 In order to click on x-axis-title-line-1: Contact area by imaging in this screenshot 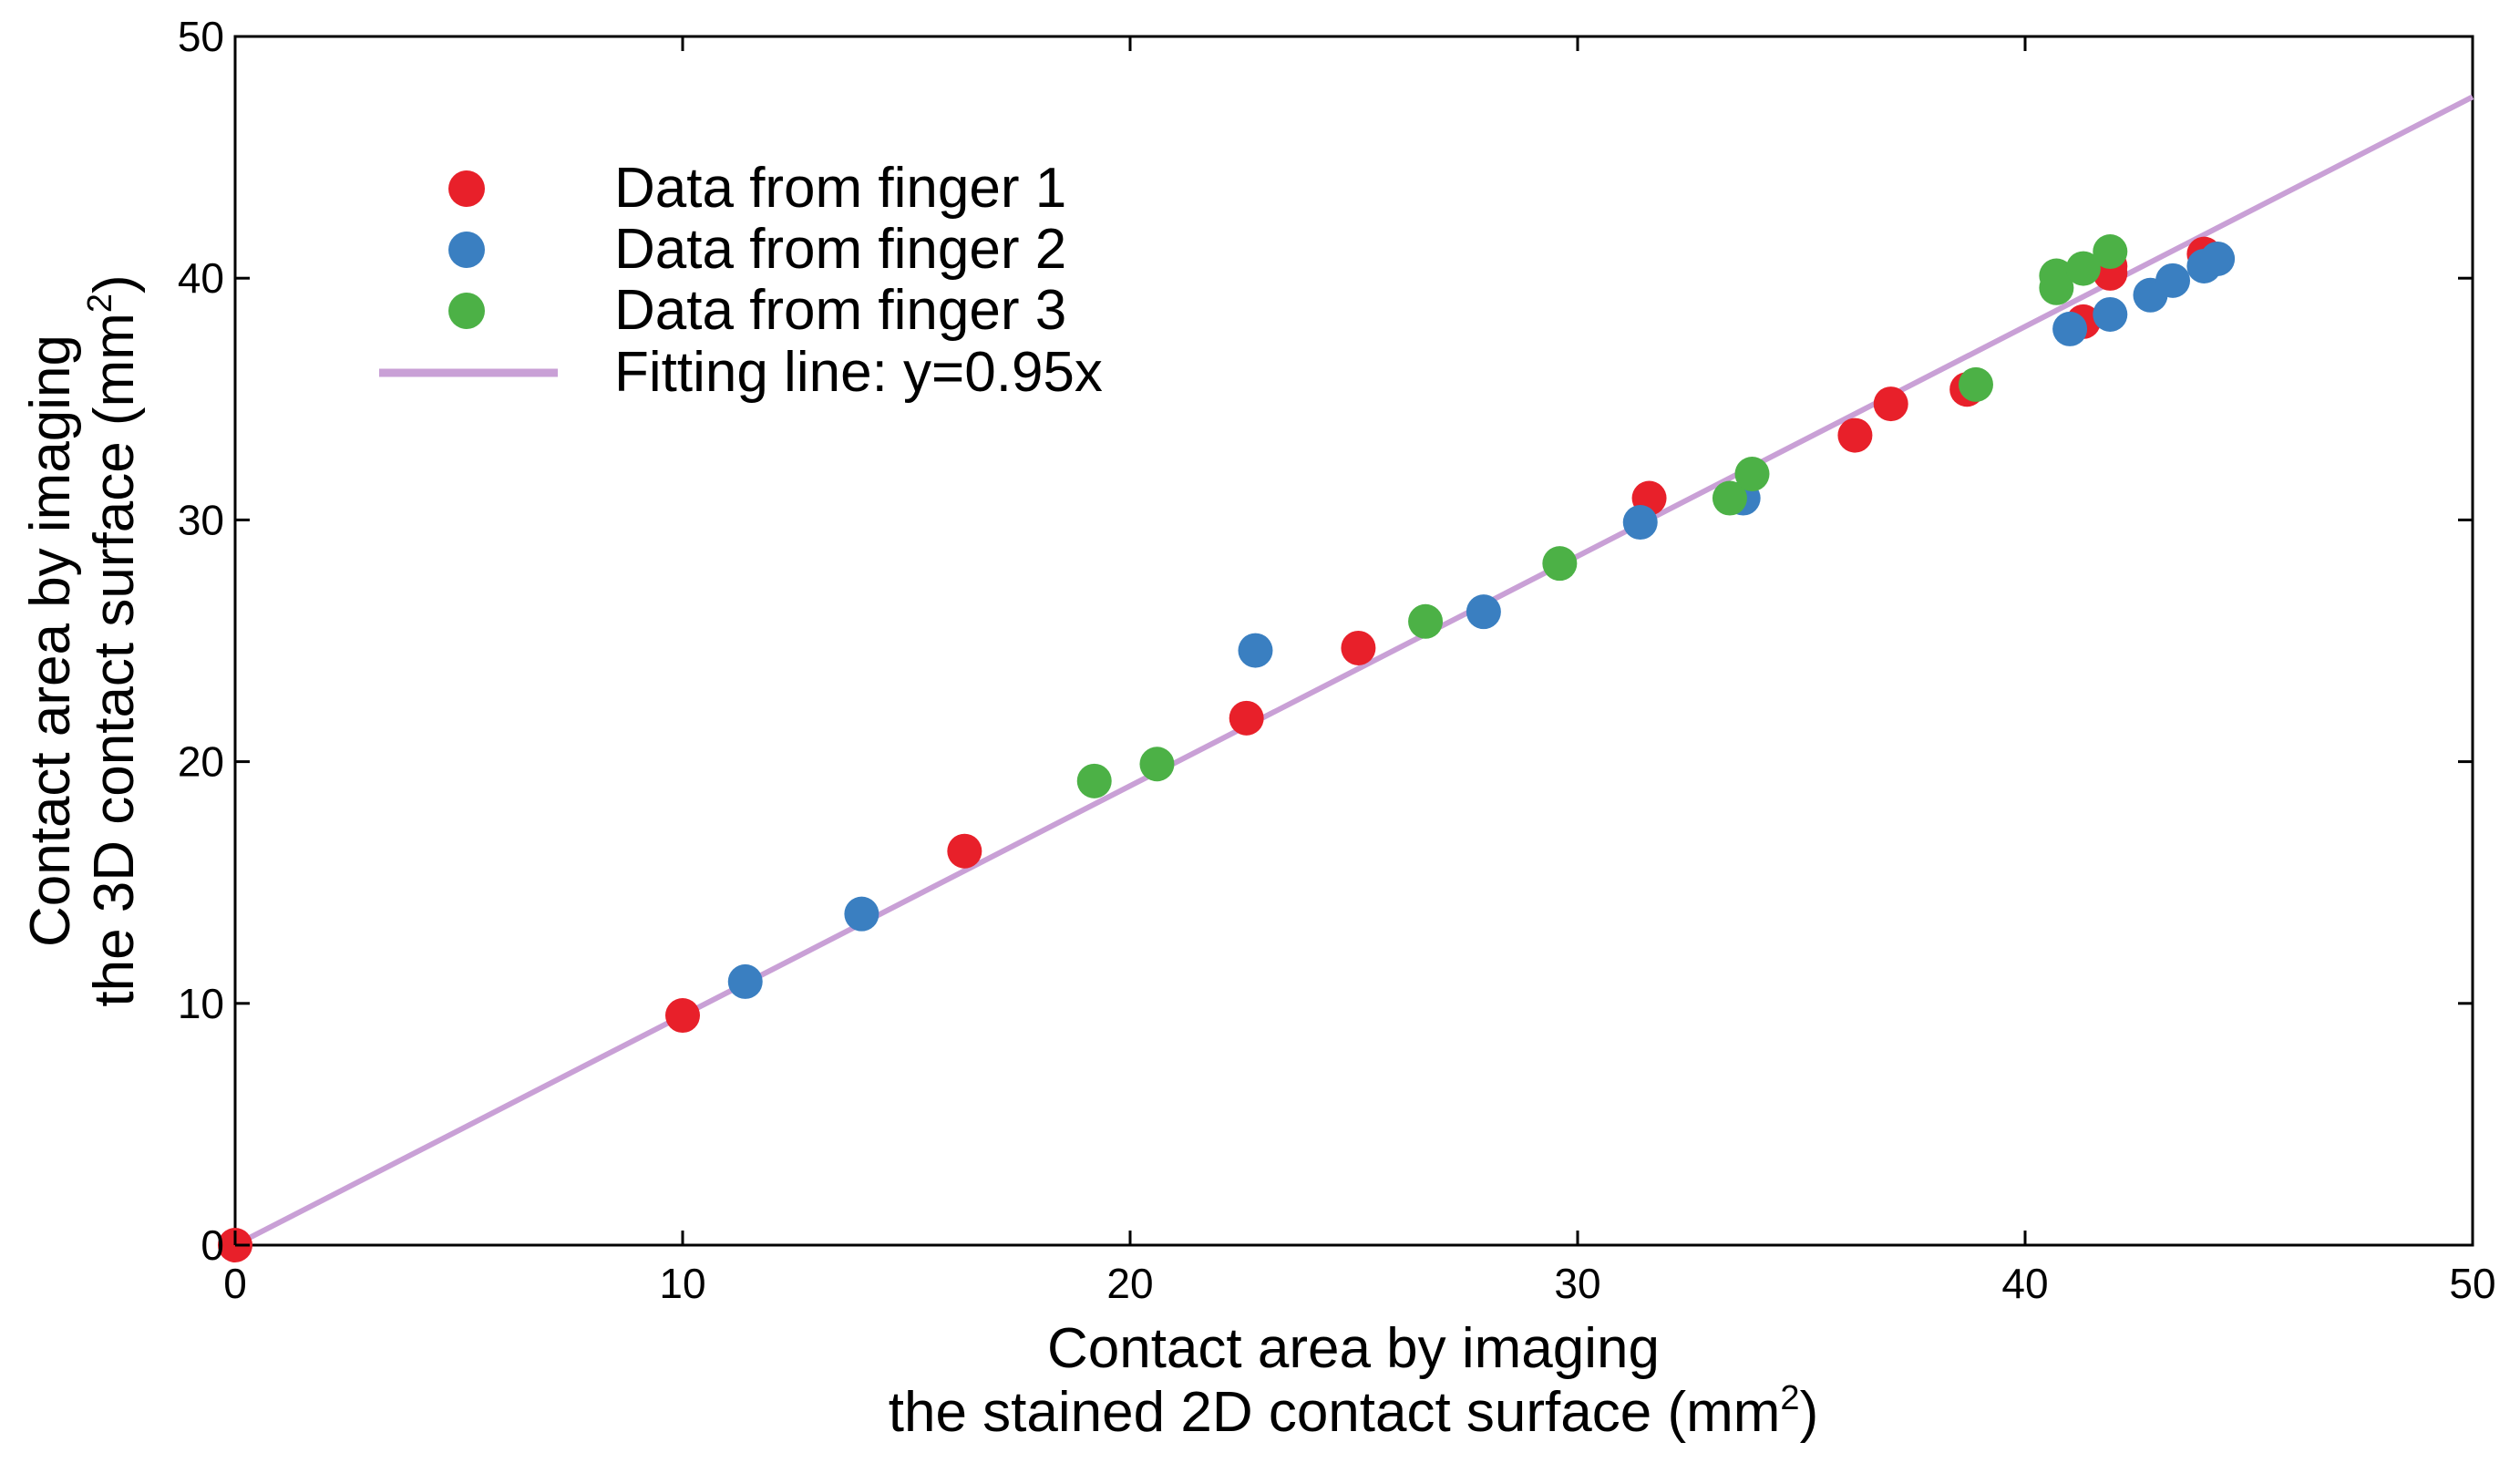, I will do `click(1353, 1348)`.